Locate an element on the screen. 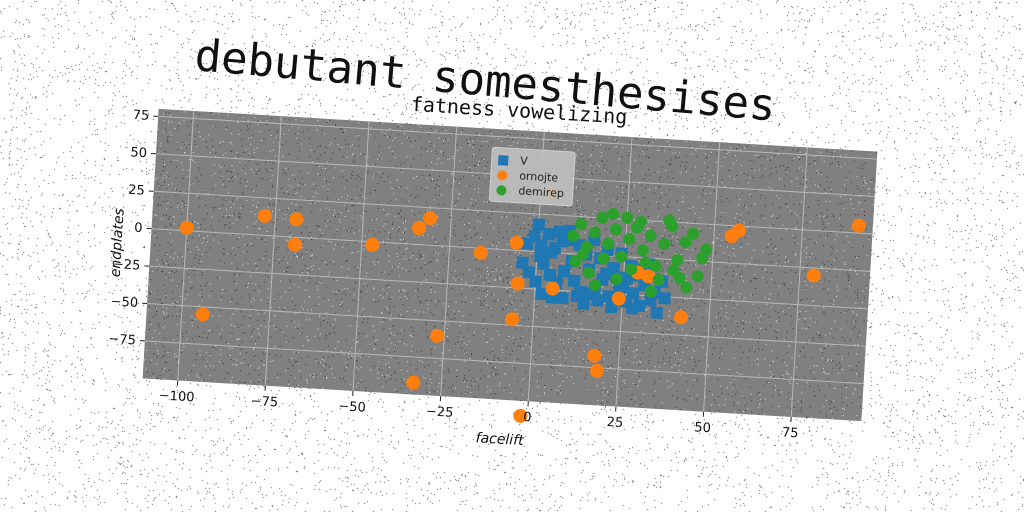 The image size is (1024, 512). y-tick-label: 0 is located at coordinates (138, 228).